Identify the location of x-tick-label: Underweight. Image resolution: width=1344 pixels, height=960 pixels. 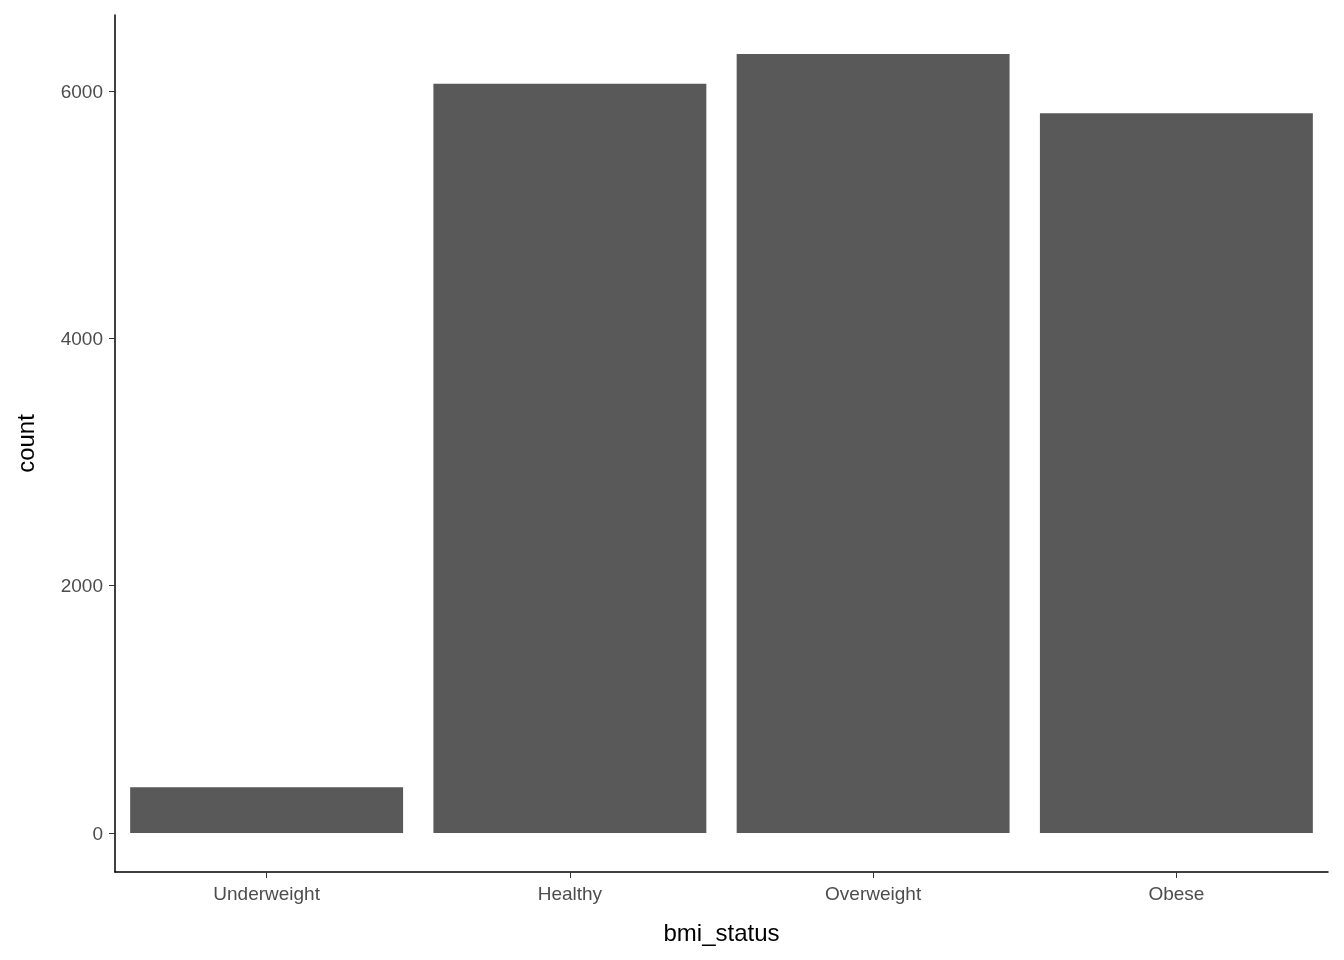
(267, 893).